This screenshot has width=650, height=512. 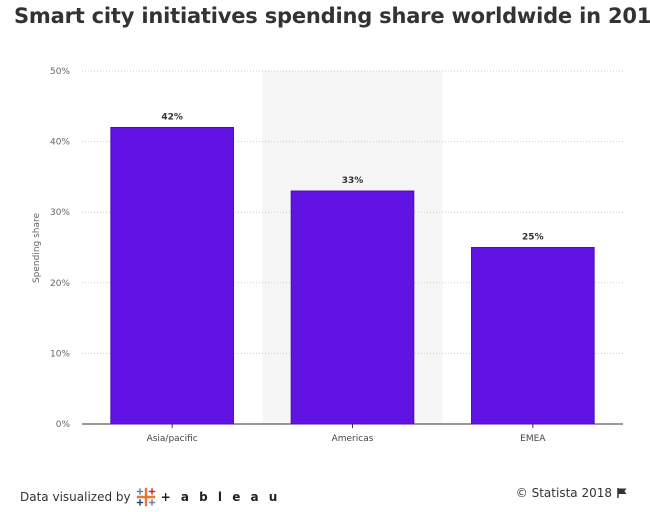 I want to click on y-tick-label: 40%, so click(x=60, y=143).